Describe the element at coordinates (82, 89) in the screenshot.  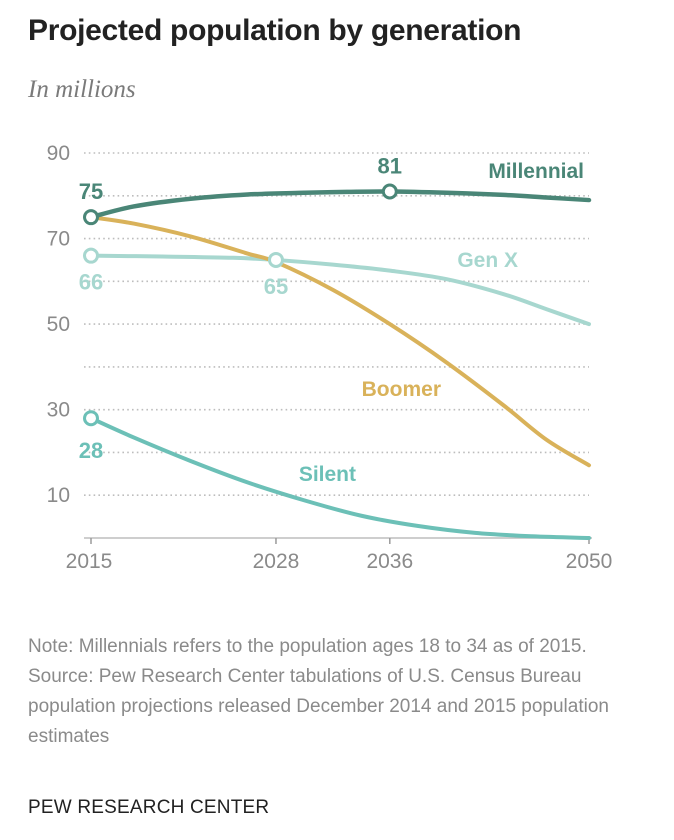
I see `chart-subtitle: In millions` at that location.